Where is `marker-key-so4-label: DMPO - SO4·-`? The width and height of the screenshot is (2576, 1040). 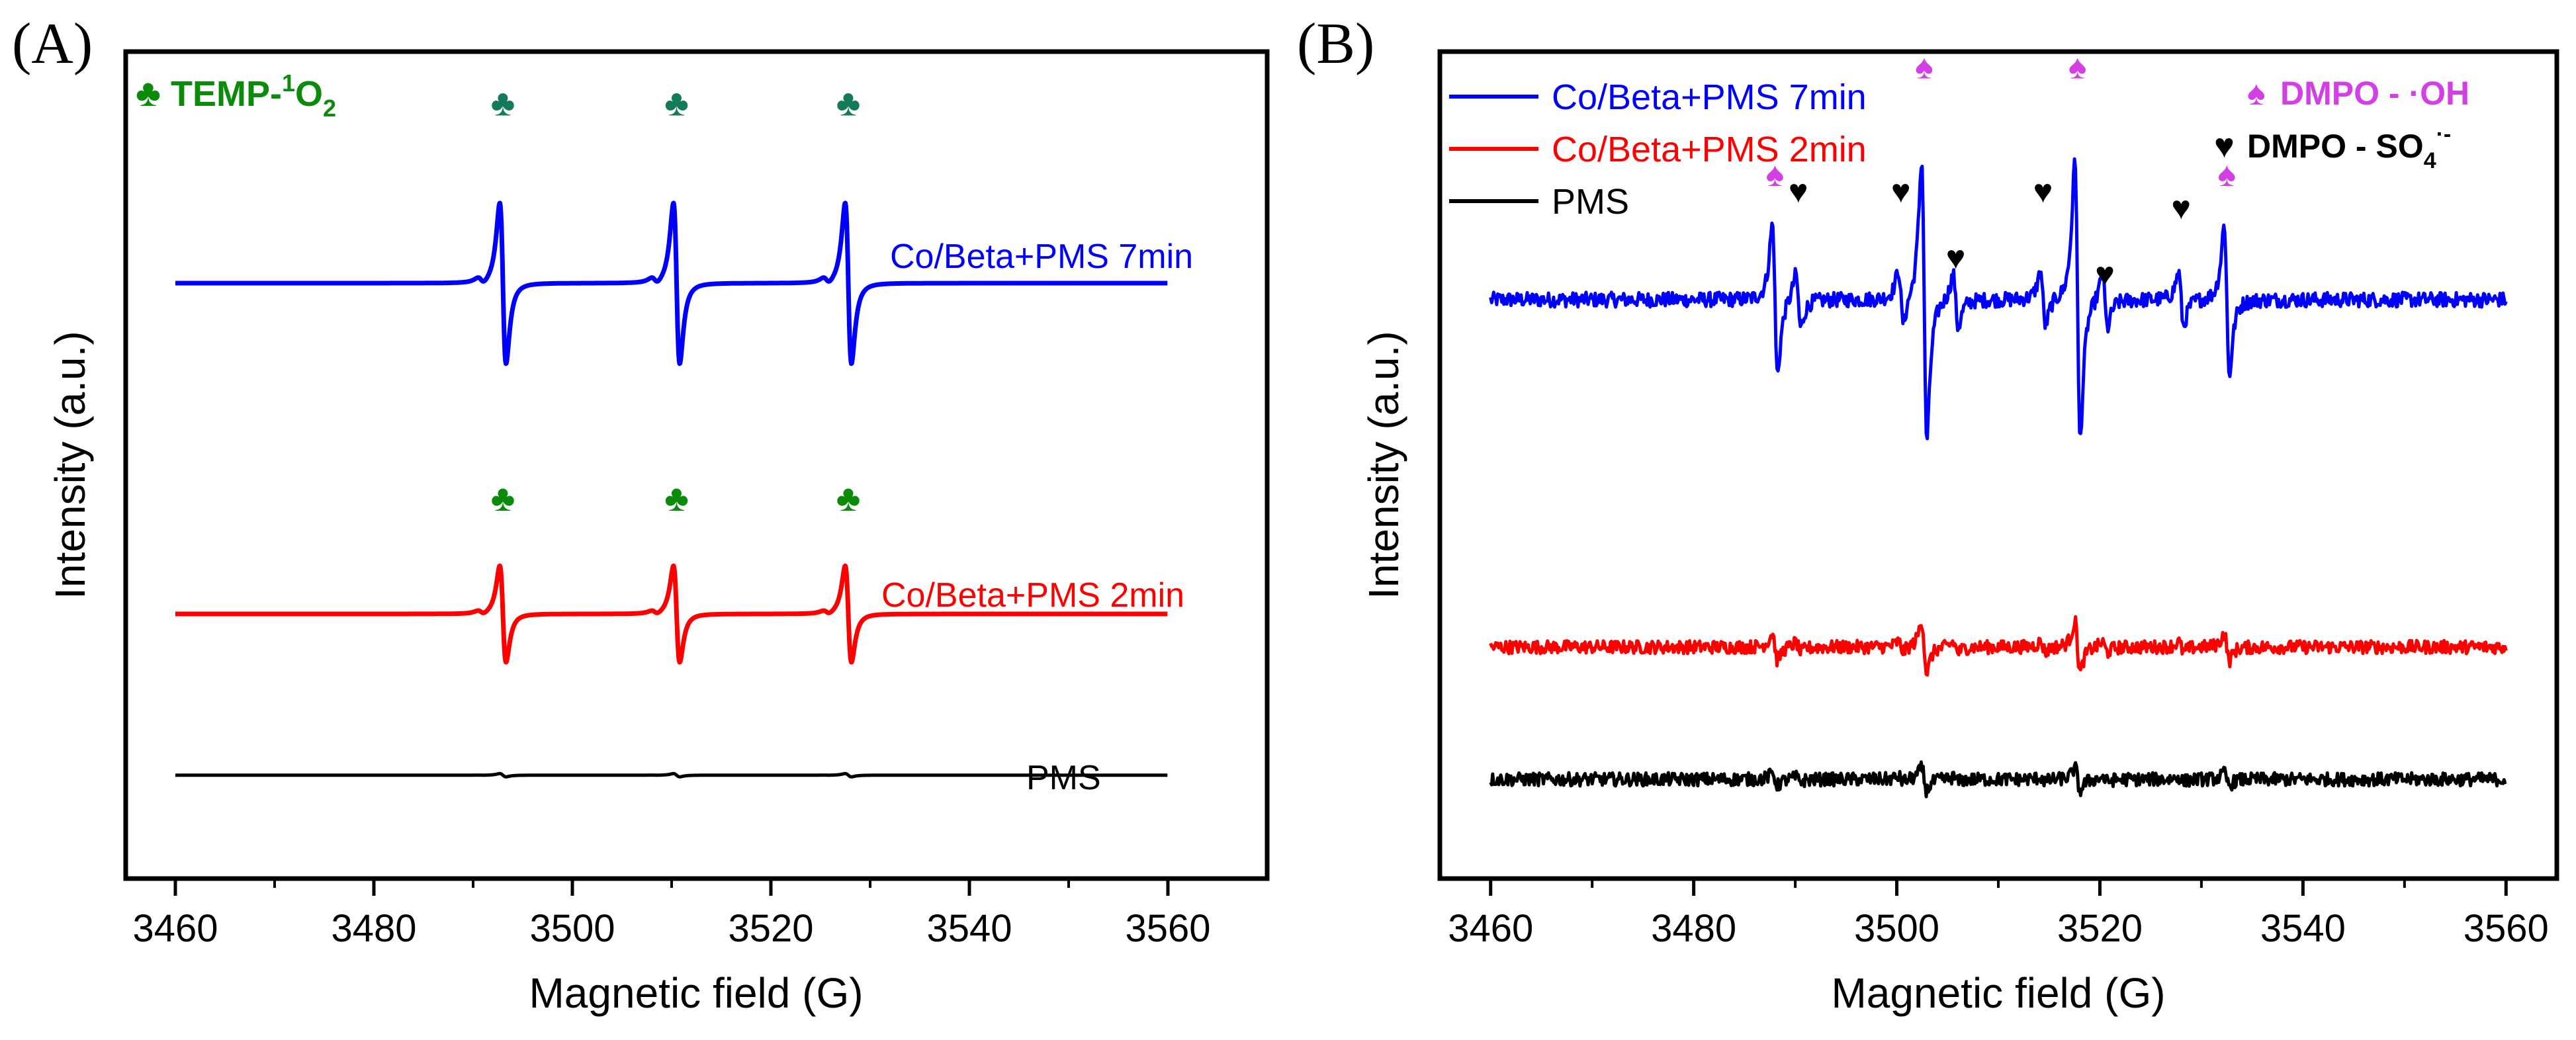
marker-key-so4-label: DMPO - SO4·- is located at coordinates (2349, 147).